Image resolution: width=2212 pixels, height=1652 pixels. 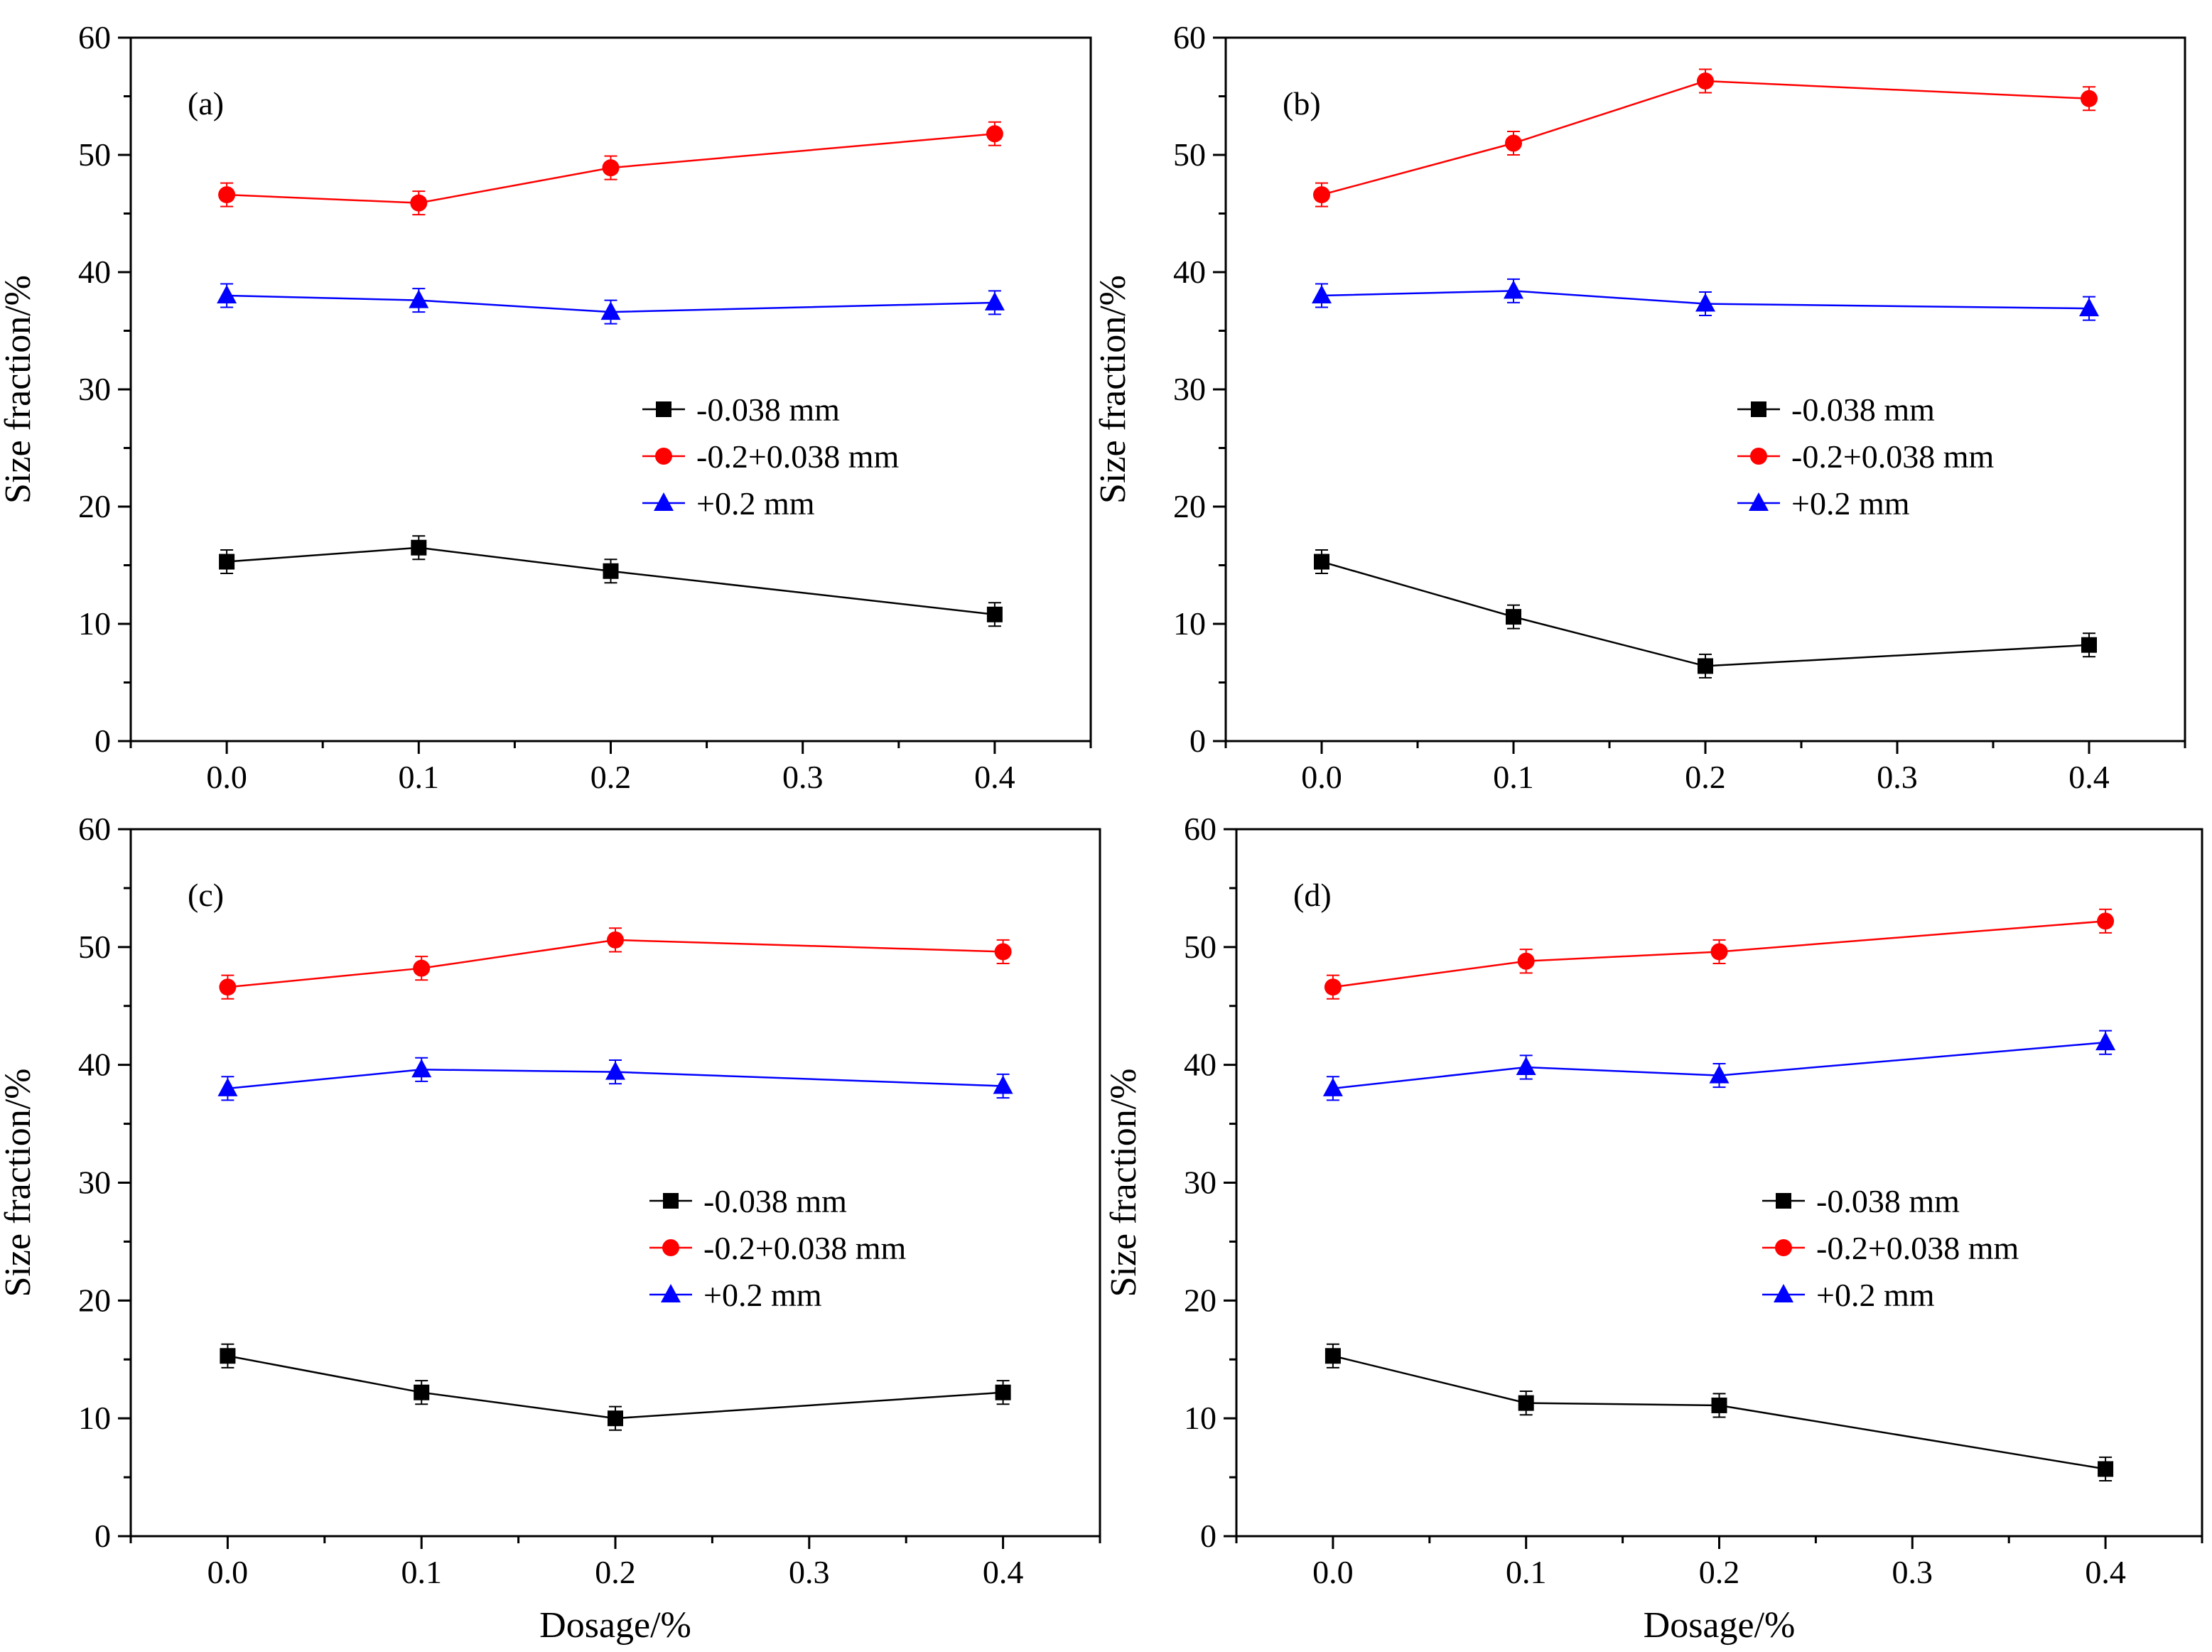 What do you see at coordinates (206, 895) in the screenshot?
I see `panel-label: (c)` at bounding box center [206, 895].